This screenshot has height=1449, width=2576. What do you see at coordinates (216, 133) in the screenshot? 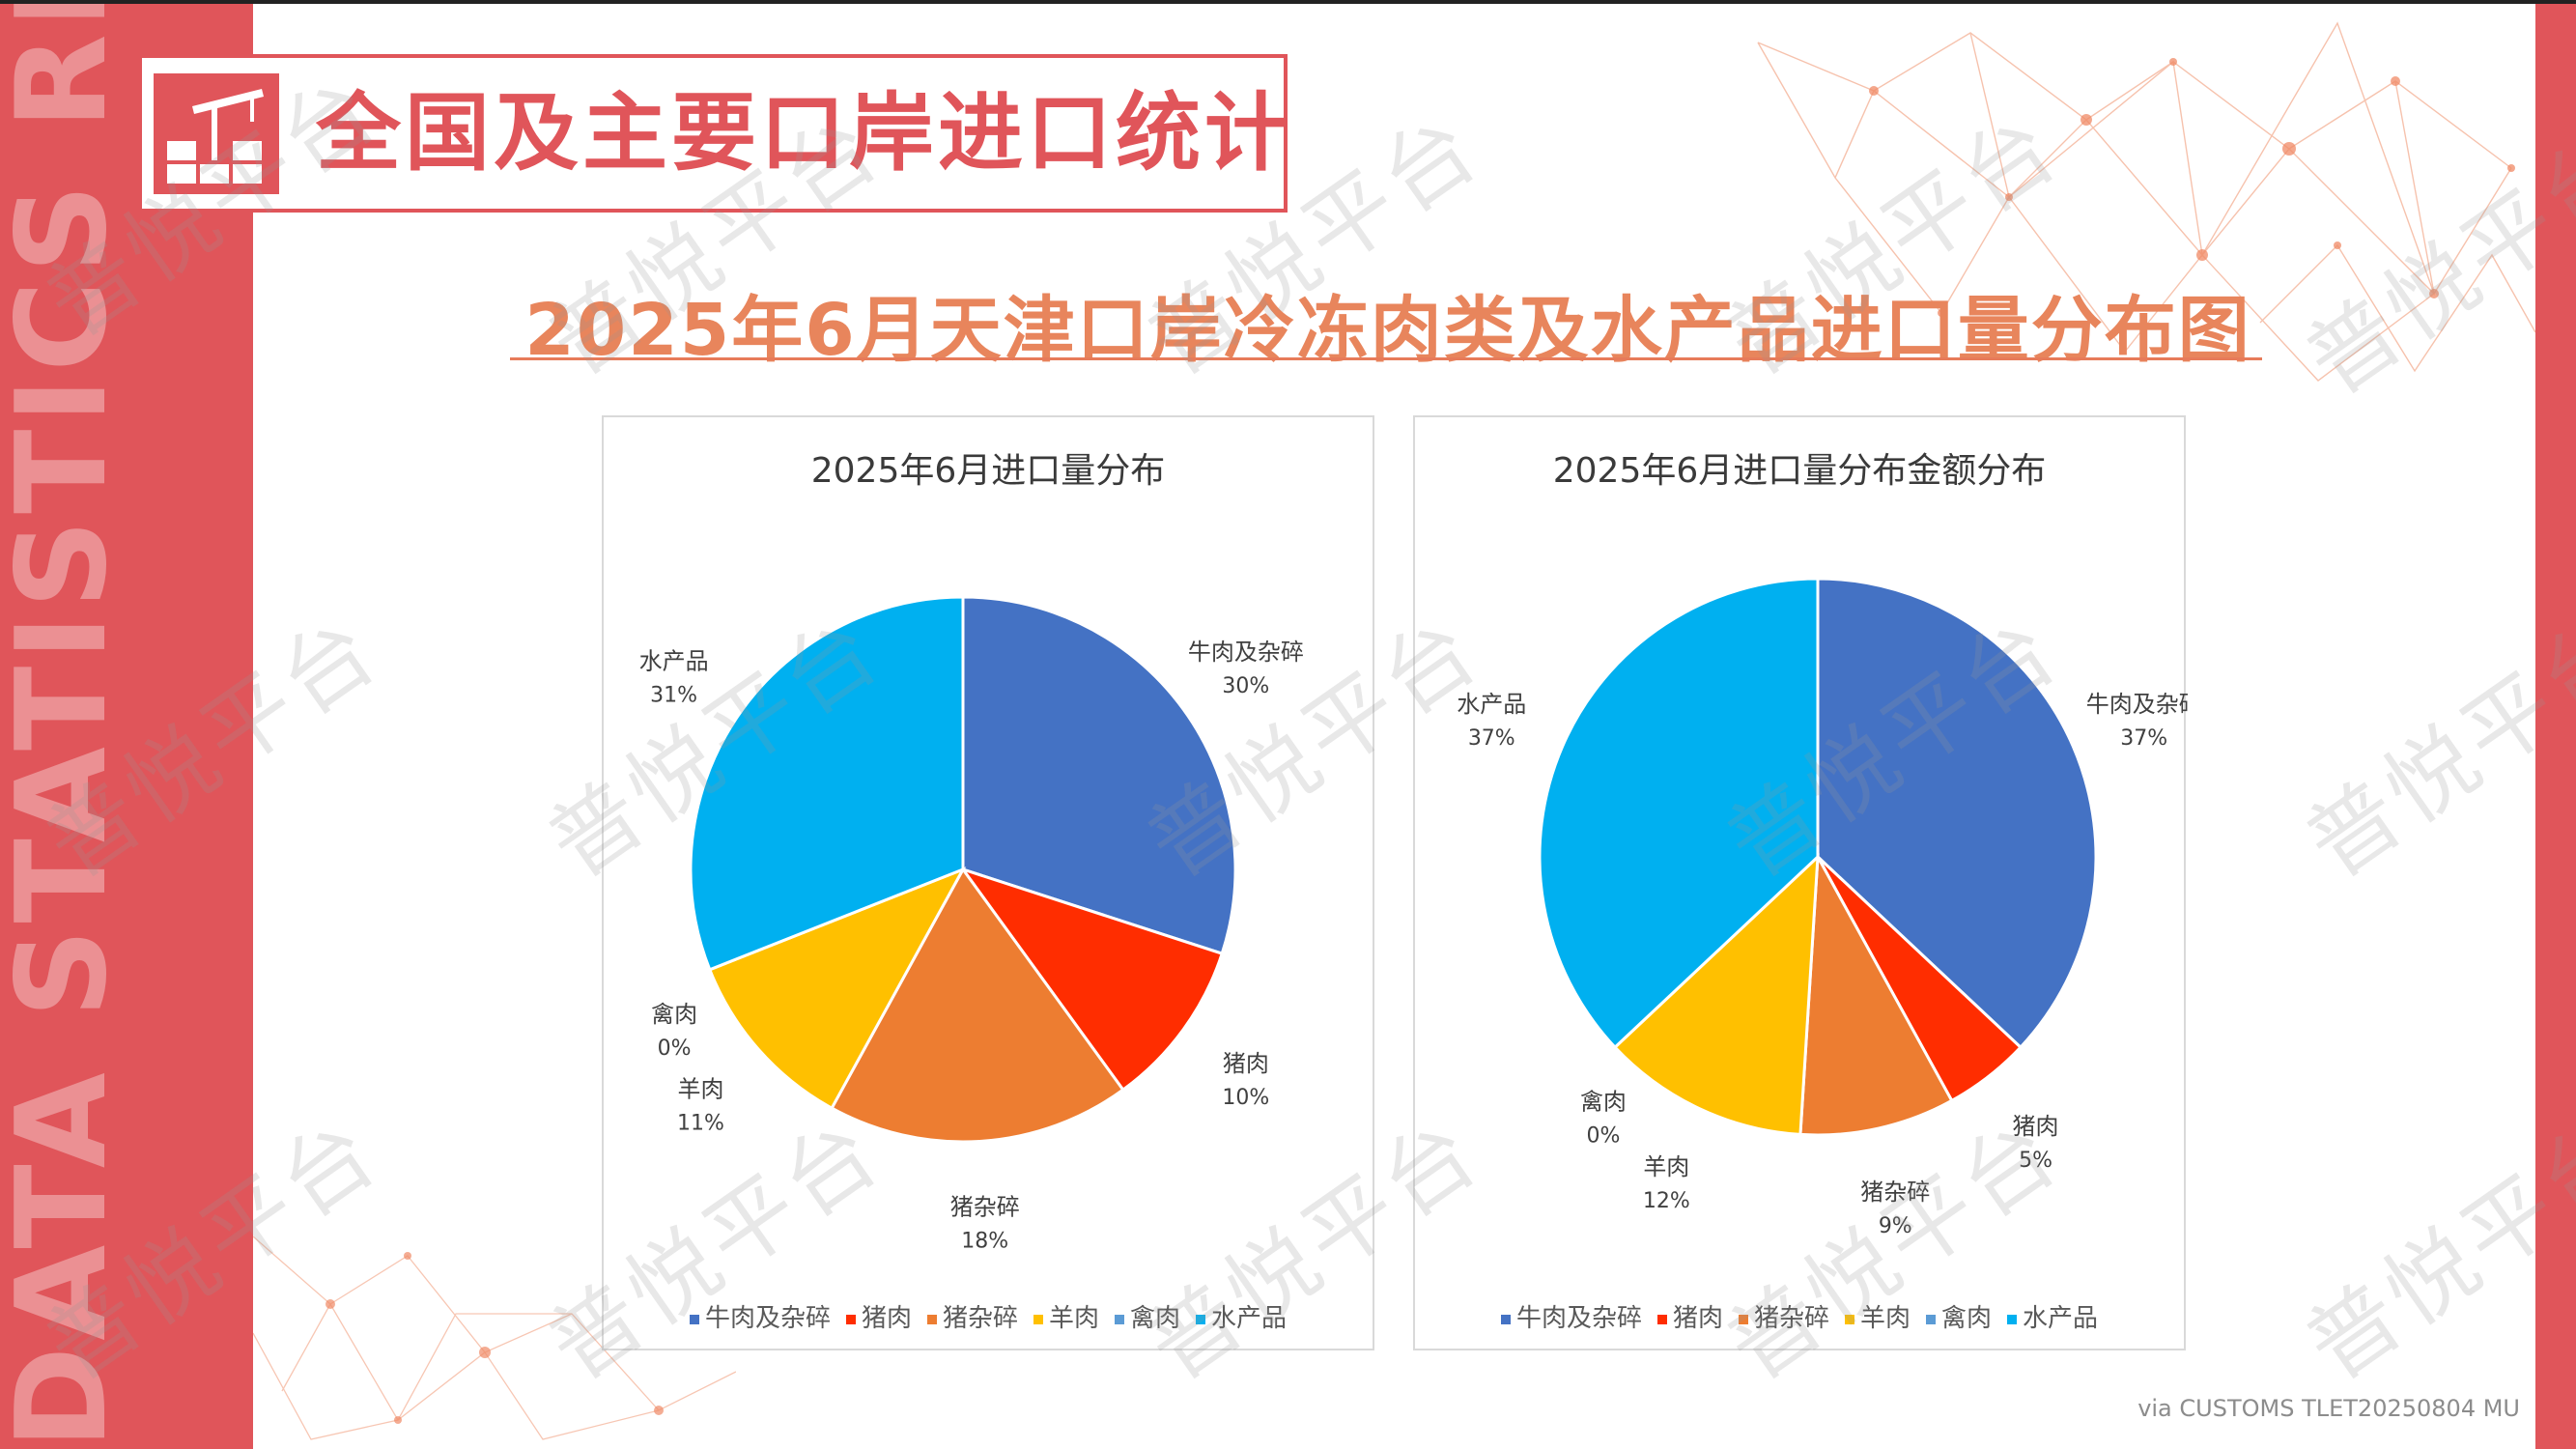
I see `crane-building-icon` at bounding box center [216, 133].